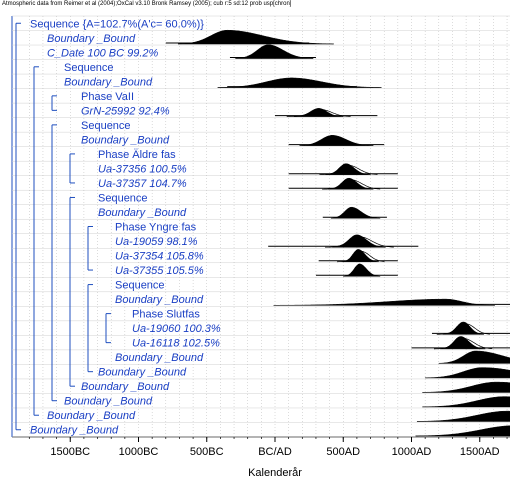  What do you see at coordinates (275, 452) in the screenshot?
I see `x-tick-label: BC/AD` at bounding box center [275, 452].